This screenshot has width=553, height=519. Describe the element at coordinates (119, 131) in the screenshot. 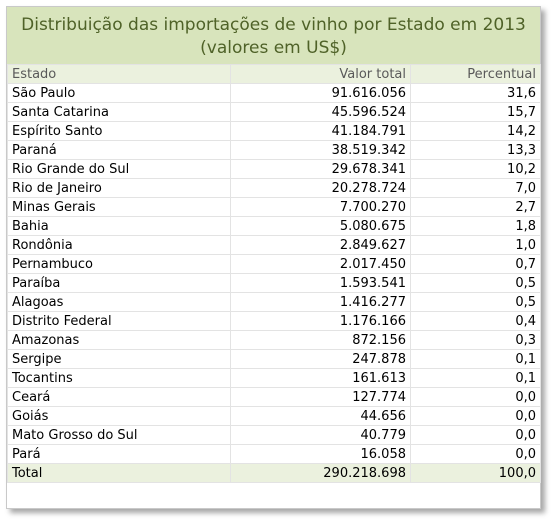

I see `cell-estado: Espírito Santo` at that location.